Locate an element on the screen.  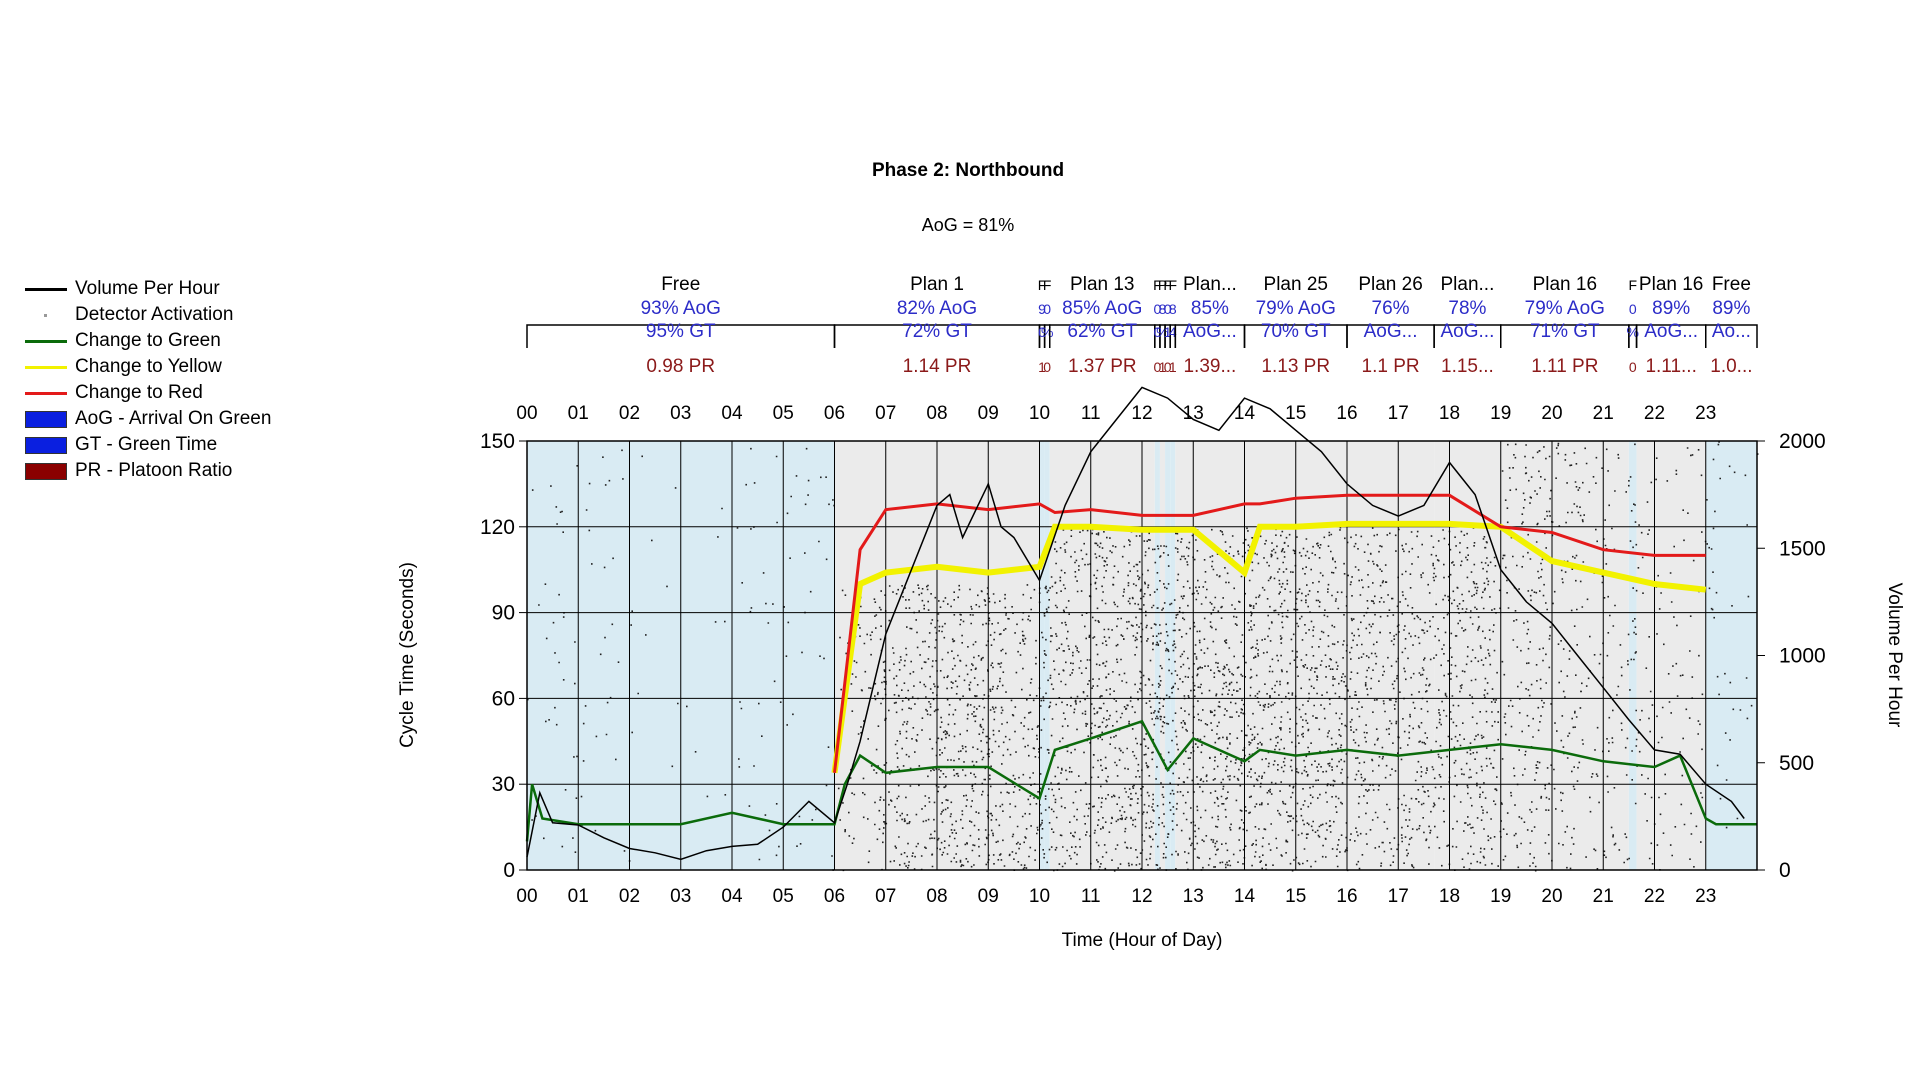
plan-aog-9: 85% is located at coordinates (1210, 308).